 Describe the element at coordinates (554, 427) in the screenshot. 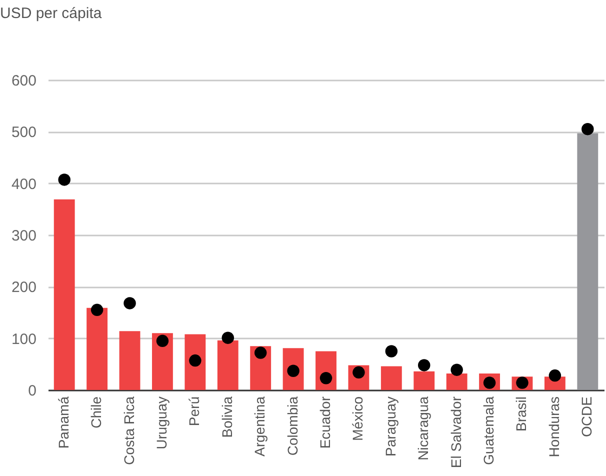

I see `x-tick-label: Honduras` at that location.